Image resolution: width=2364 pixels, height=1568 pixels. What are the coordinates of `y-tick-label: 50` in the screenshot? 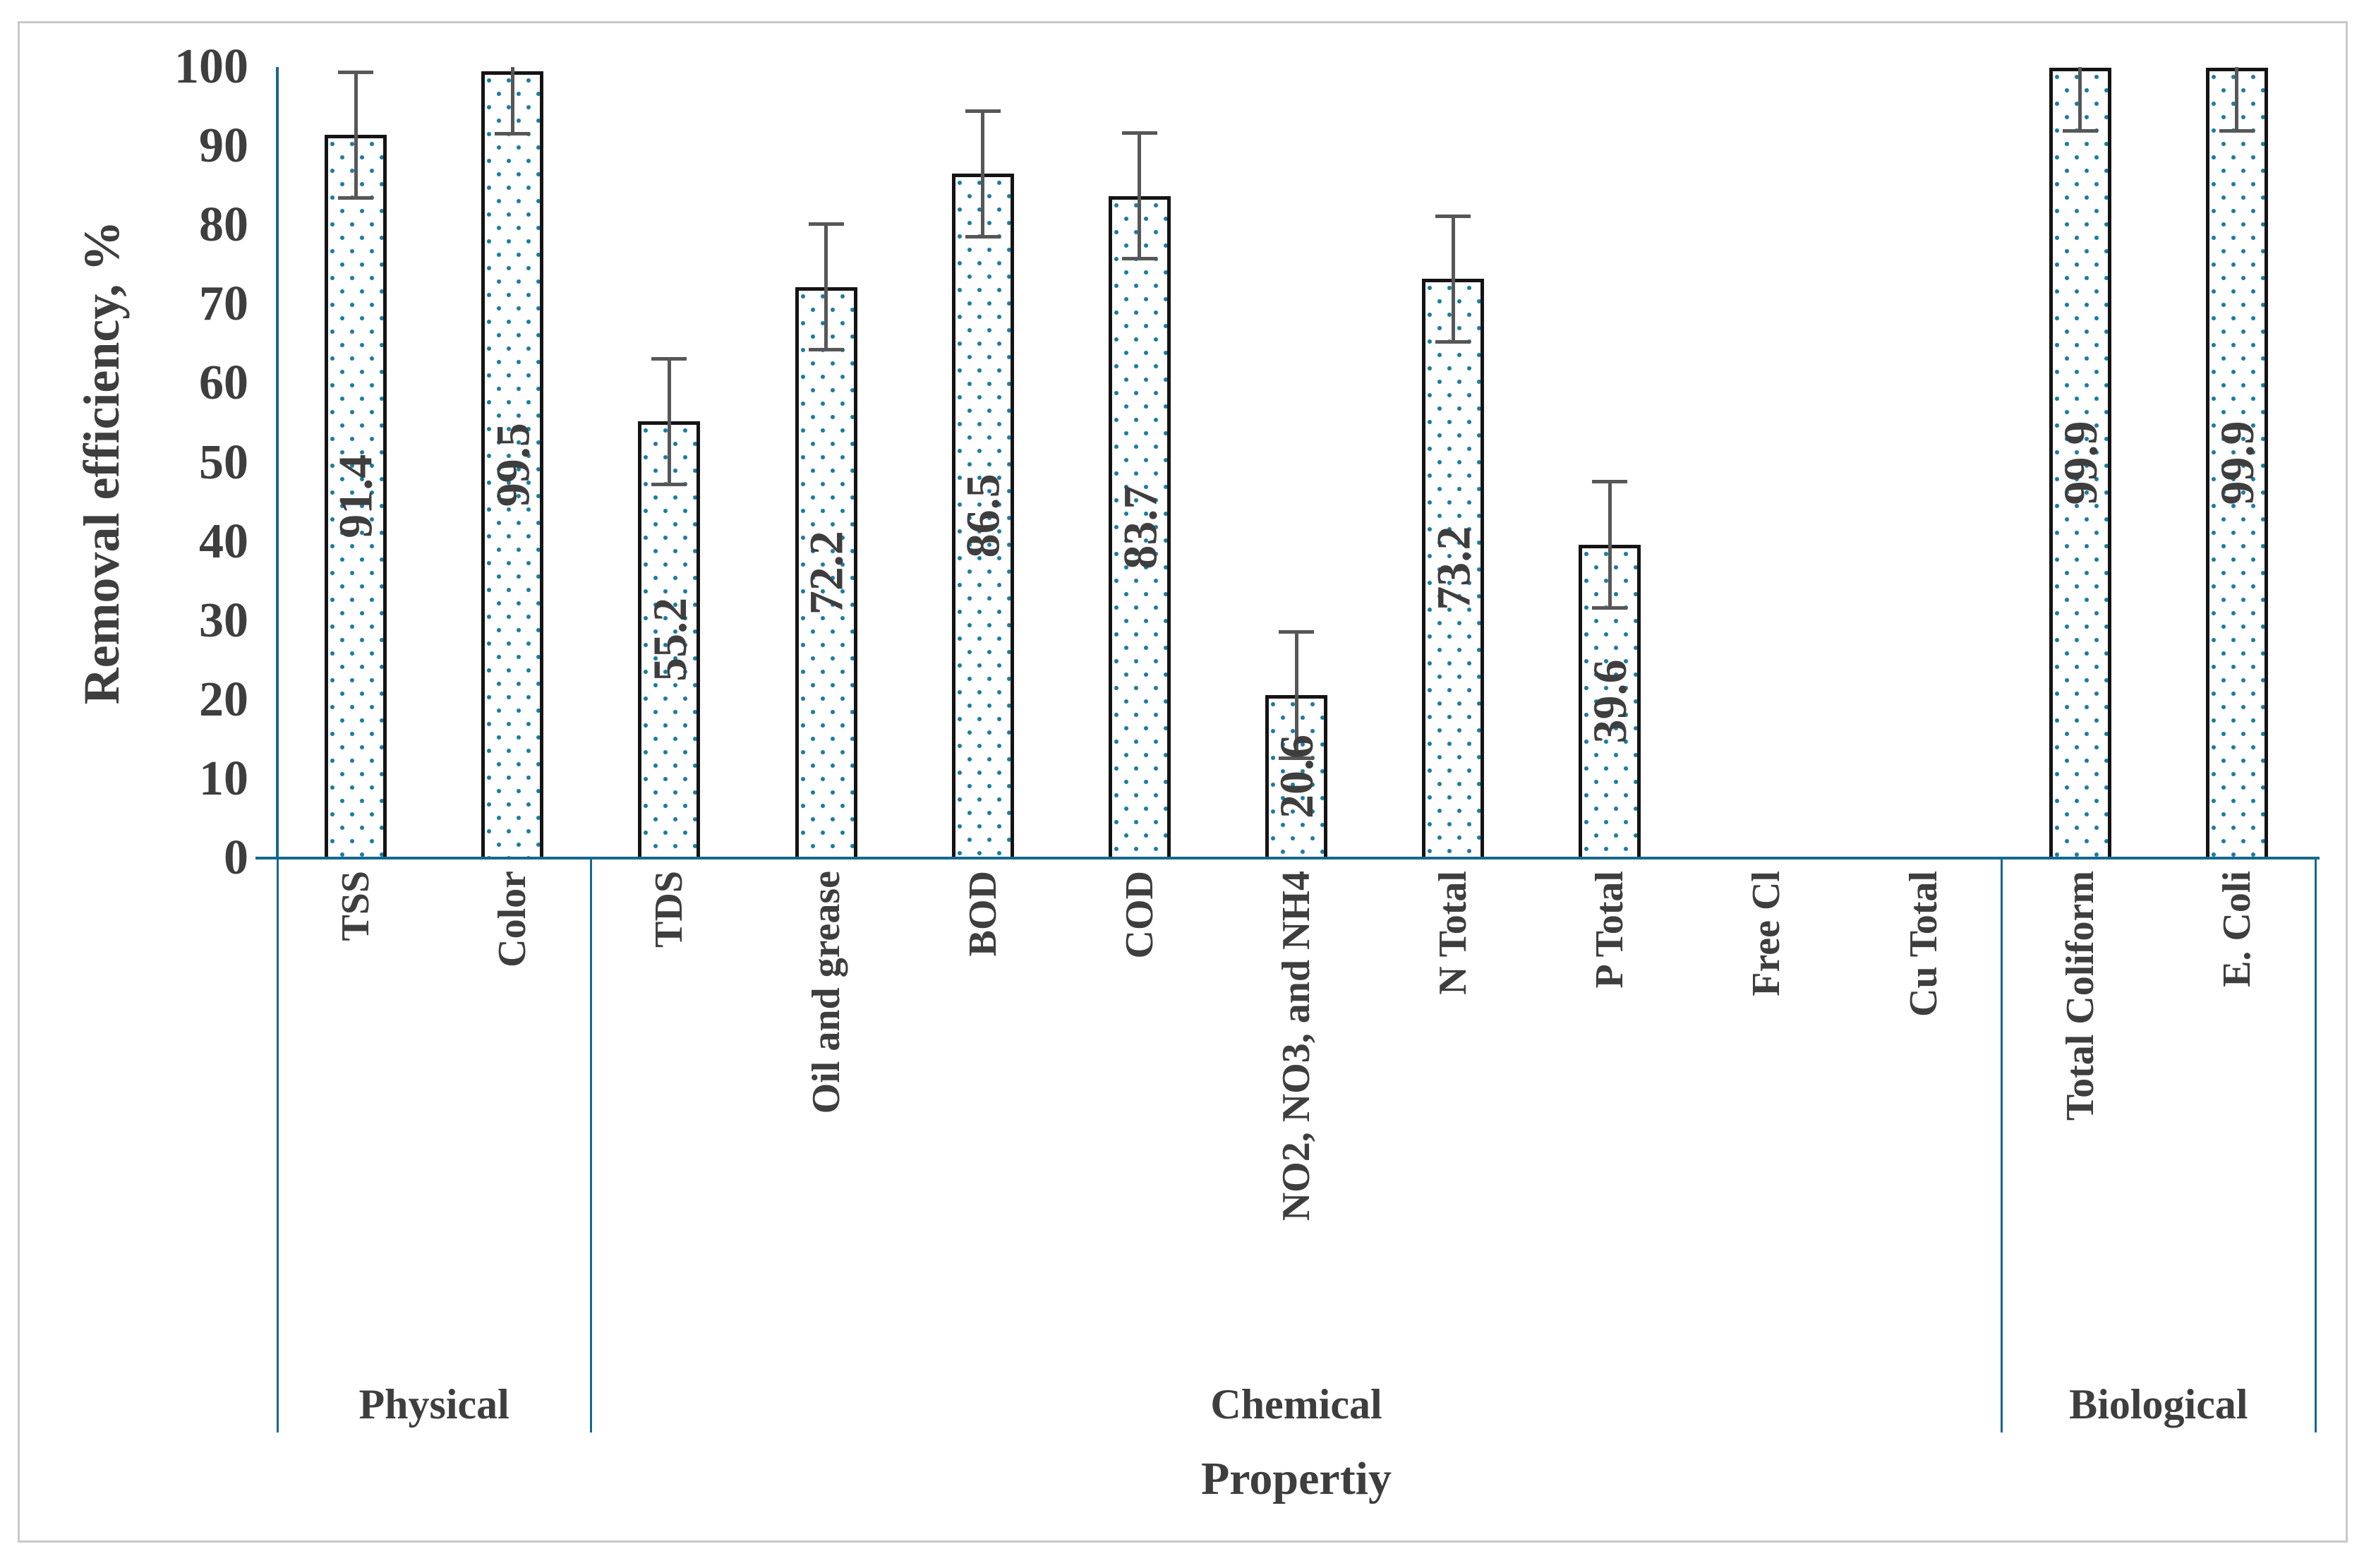 It's located at (223, 462).